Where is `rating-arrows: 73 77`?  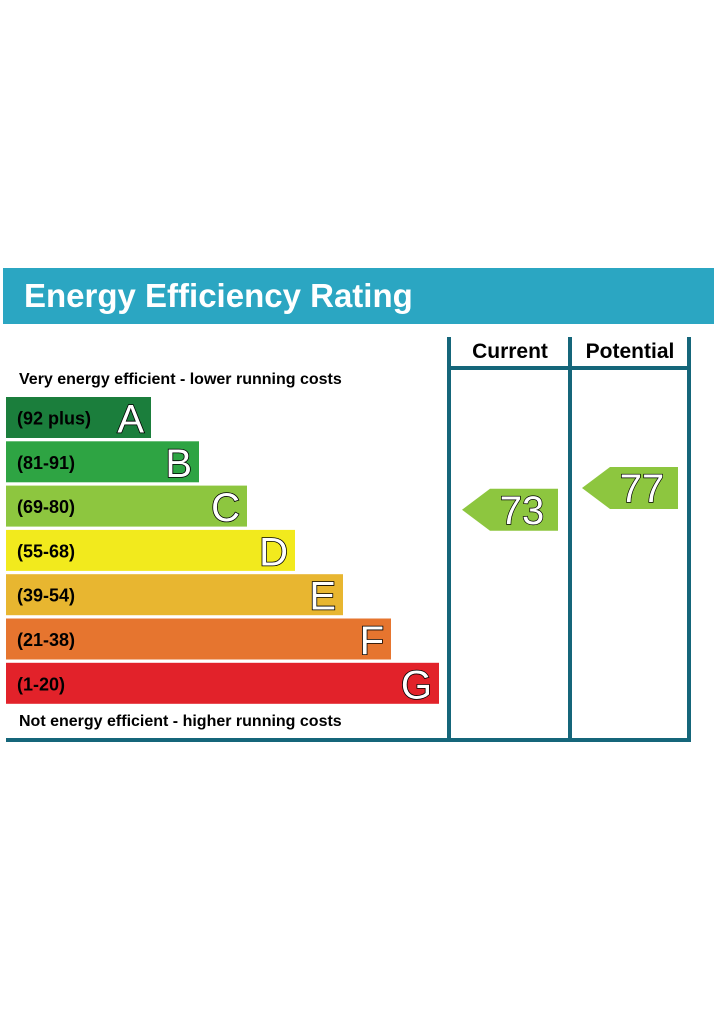 rating-arrows: 73 77 is located at coordinates (570, 499).